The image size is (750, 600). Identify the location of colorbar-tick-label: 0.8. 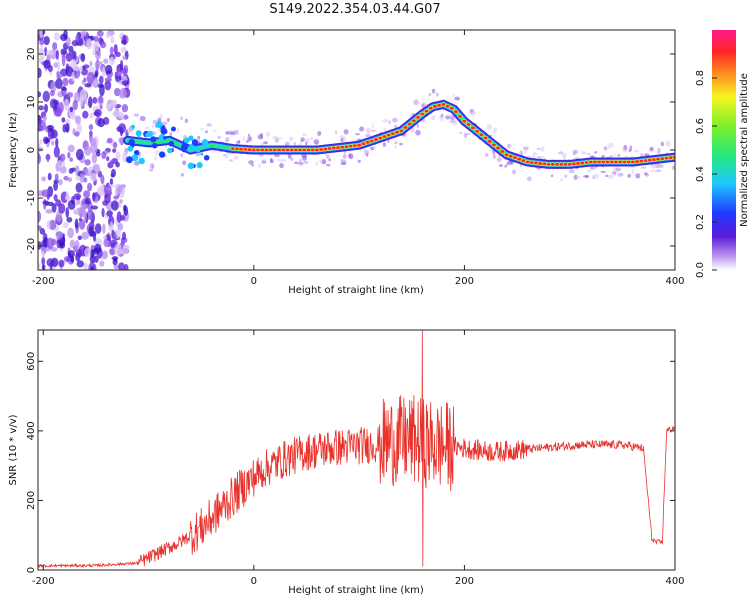
(700, 78).